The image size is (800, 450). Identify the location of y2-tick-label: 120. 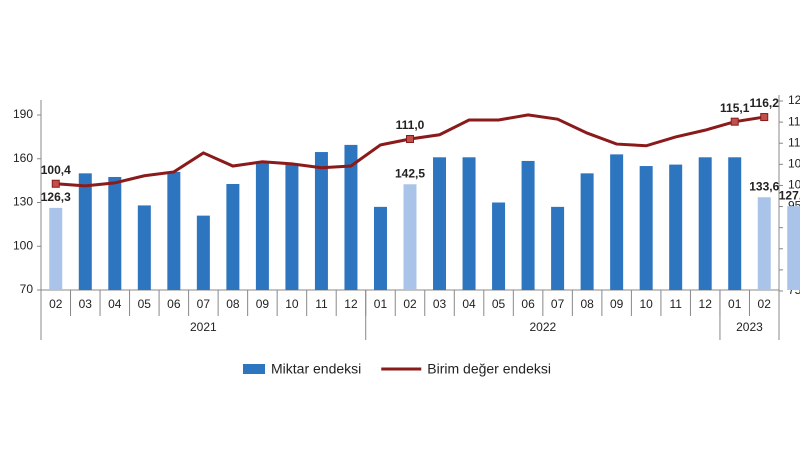
(794, 100).